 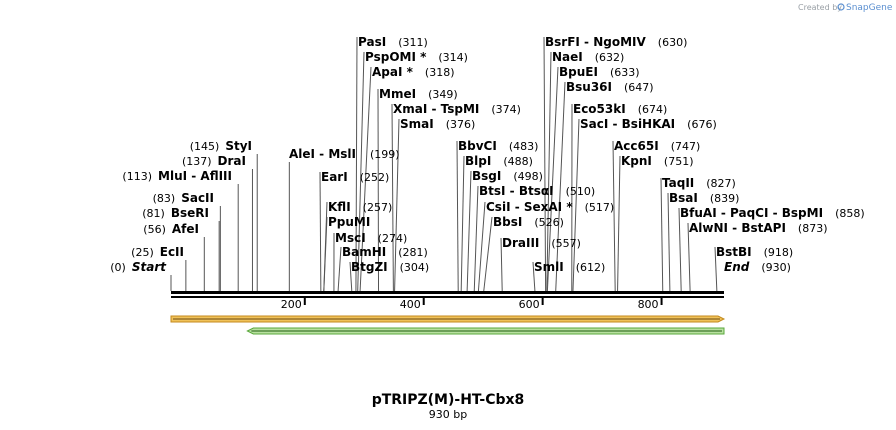 What do you see at coordinates (528, 176) in the screenshot?
I see `site-position: (498)` at bounding box center [528, 176].